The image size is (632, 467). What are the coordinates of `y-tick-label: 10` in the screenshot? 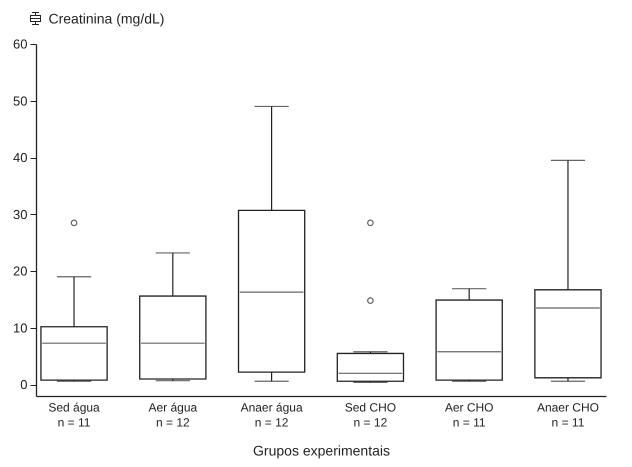 It's located at (20, 328).